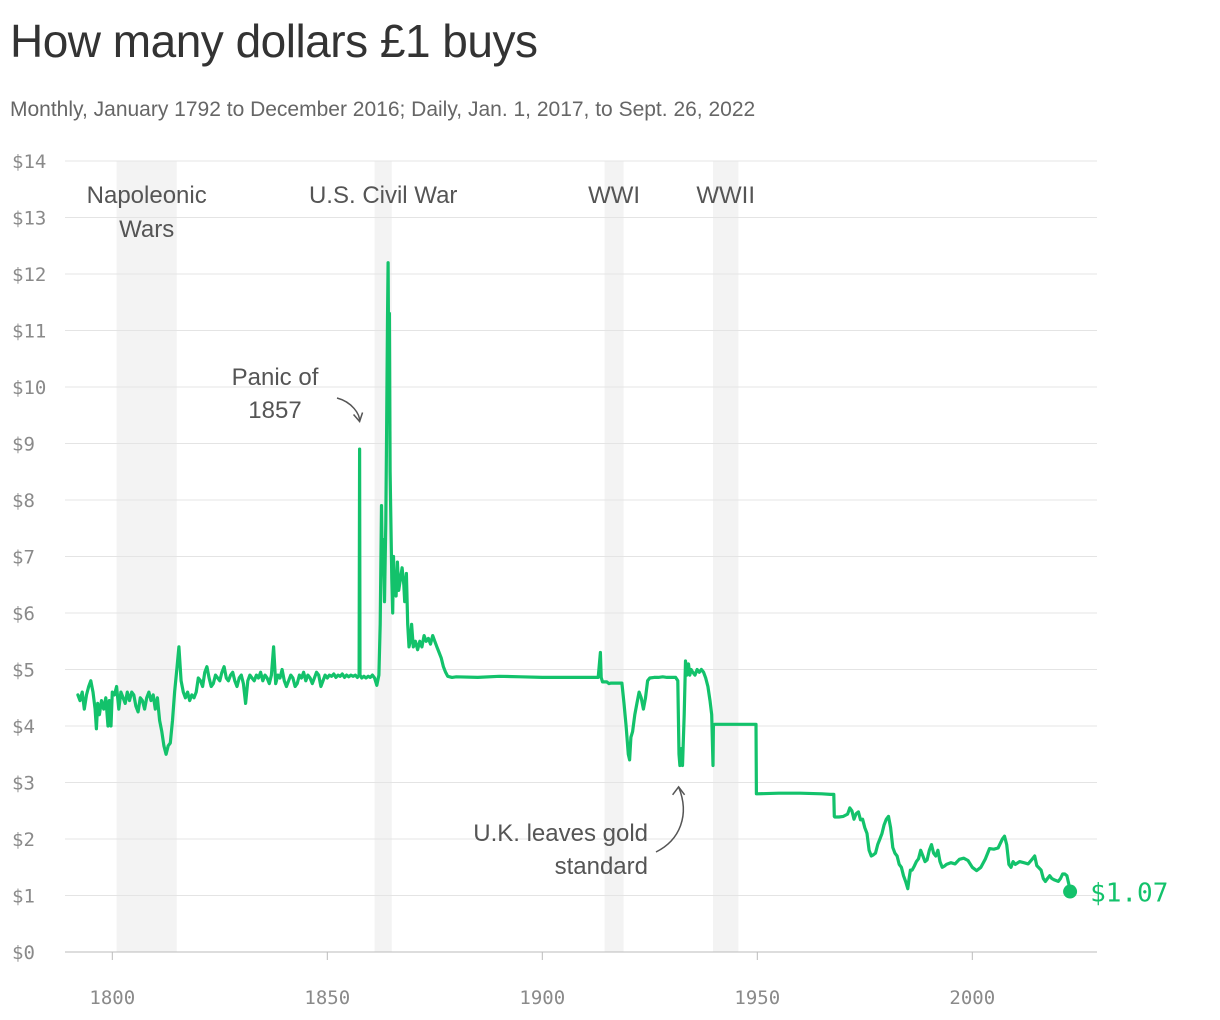 This screenshot has width=1220, height=1020. Describe the element at coordinates (23, 784) in the screenshot. I see `y-tick-label: $3` at that location.